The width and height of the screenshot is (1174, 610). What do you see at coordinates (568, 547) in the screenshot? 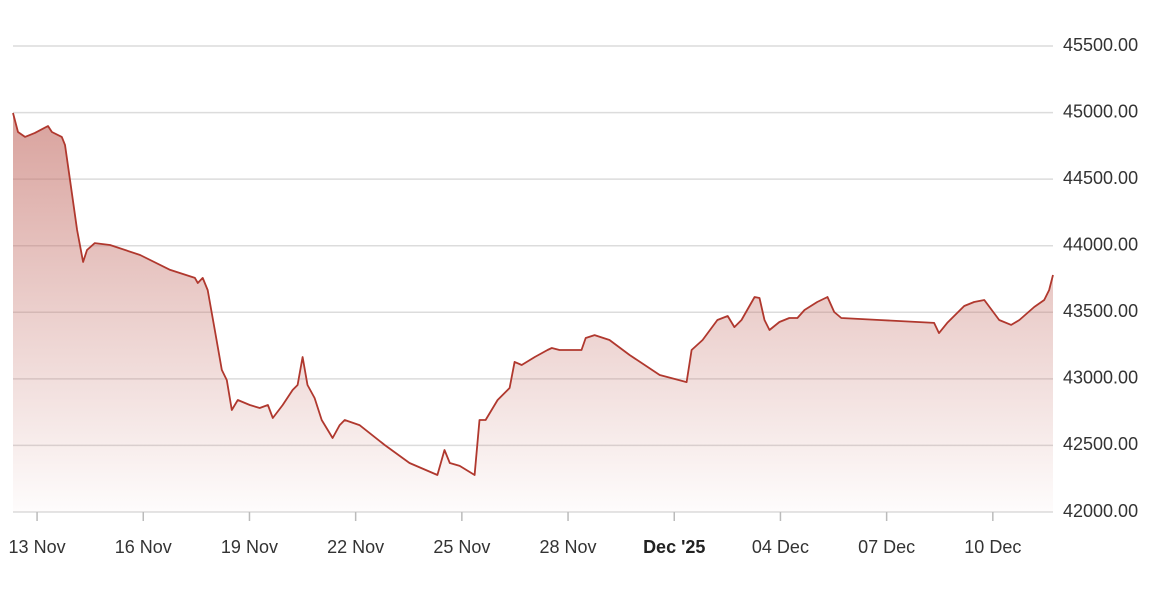
I see `x-tick-label: 28 Nov` at bounding box center [568, 547].